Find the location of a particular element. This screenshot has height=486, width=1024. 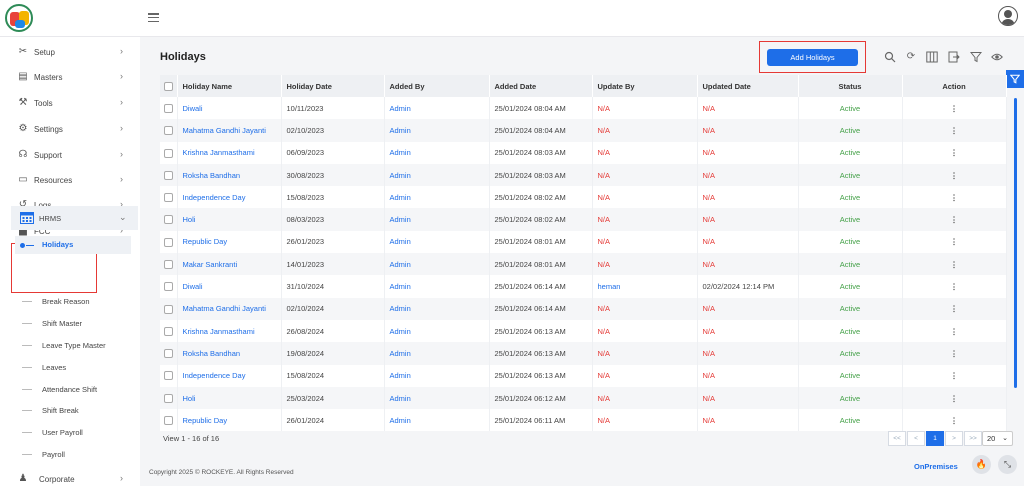

sidebar-item-support: ☊ Support › is located at coordinates (70, 155).